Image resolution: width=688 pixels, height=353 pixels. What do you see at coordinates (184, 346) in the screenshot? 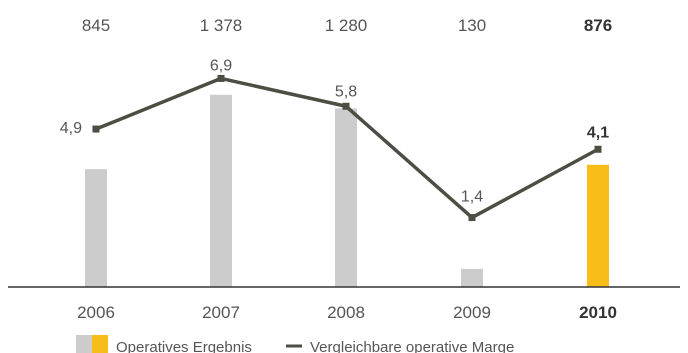
I see `legend-label-operatives-ergebnis: Operatives Ergebnis` at bounding box center [184, 346].